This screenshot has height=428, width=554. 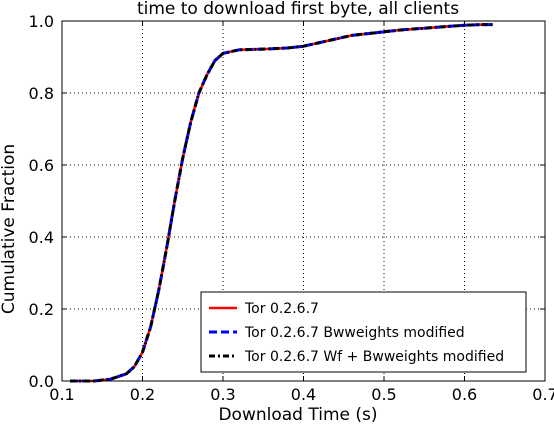 What do you see at coordinates (41, 21) in the screenshot?
I see `y-tick-label: 1.0` at bounding box center [41, 21].